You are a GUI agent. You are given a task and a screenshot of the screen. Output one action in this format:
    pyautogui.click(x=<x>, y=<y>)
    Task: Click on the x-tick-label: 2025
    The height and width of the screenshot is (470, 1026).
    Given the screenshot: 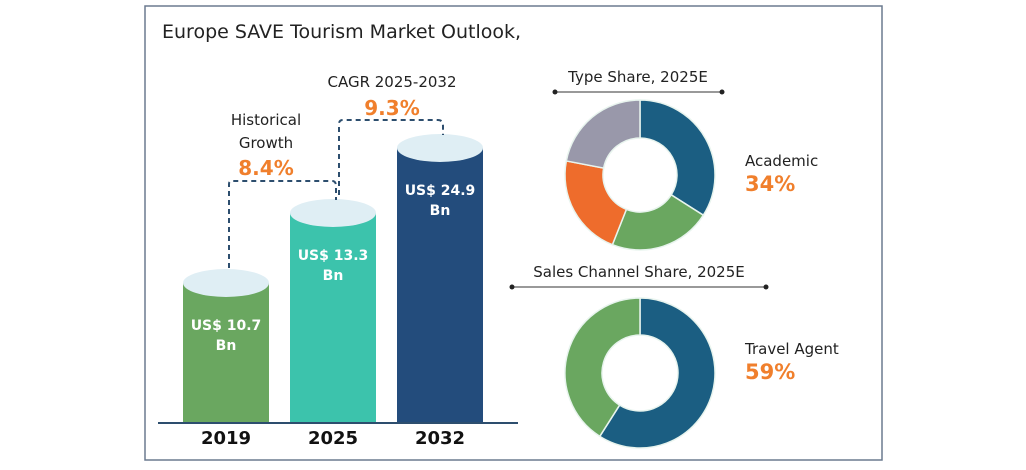 What is the action you would take?
    pyautogui.click(x=333, y=438)
    